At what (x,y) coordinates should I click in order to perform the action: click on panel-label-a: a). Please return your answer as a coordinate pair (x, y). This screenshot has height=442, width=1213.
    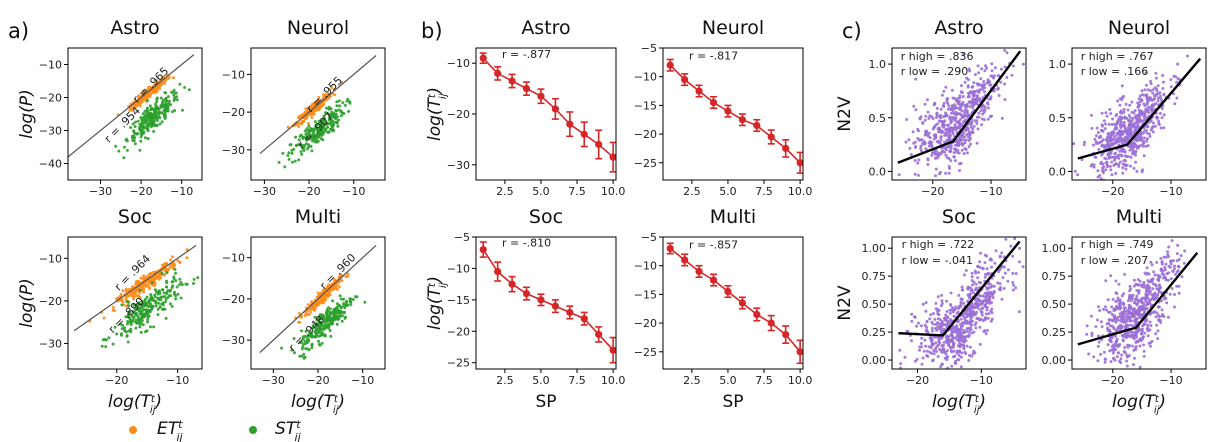
    Looking at the image, I should click on (18, 31).